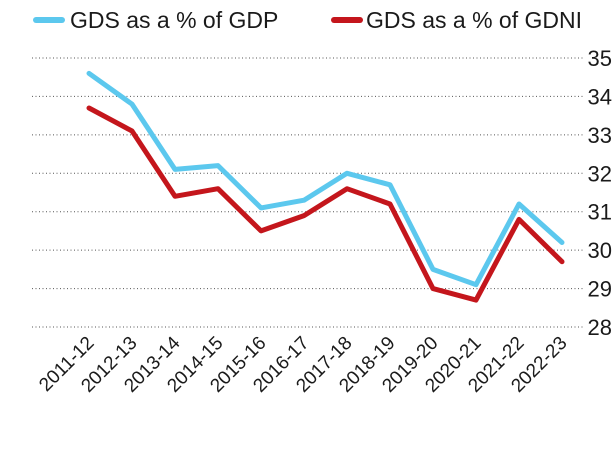  What do you see at coordinates (600, 135) in the screenshot?
I see `y-tick-label-33: 33` at bounding box center [600, 135].